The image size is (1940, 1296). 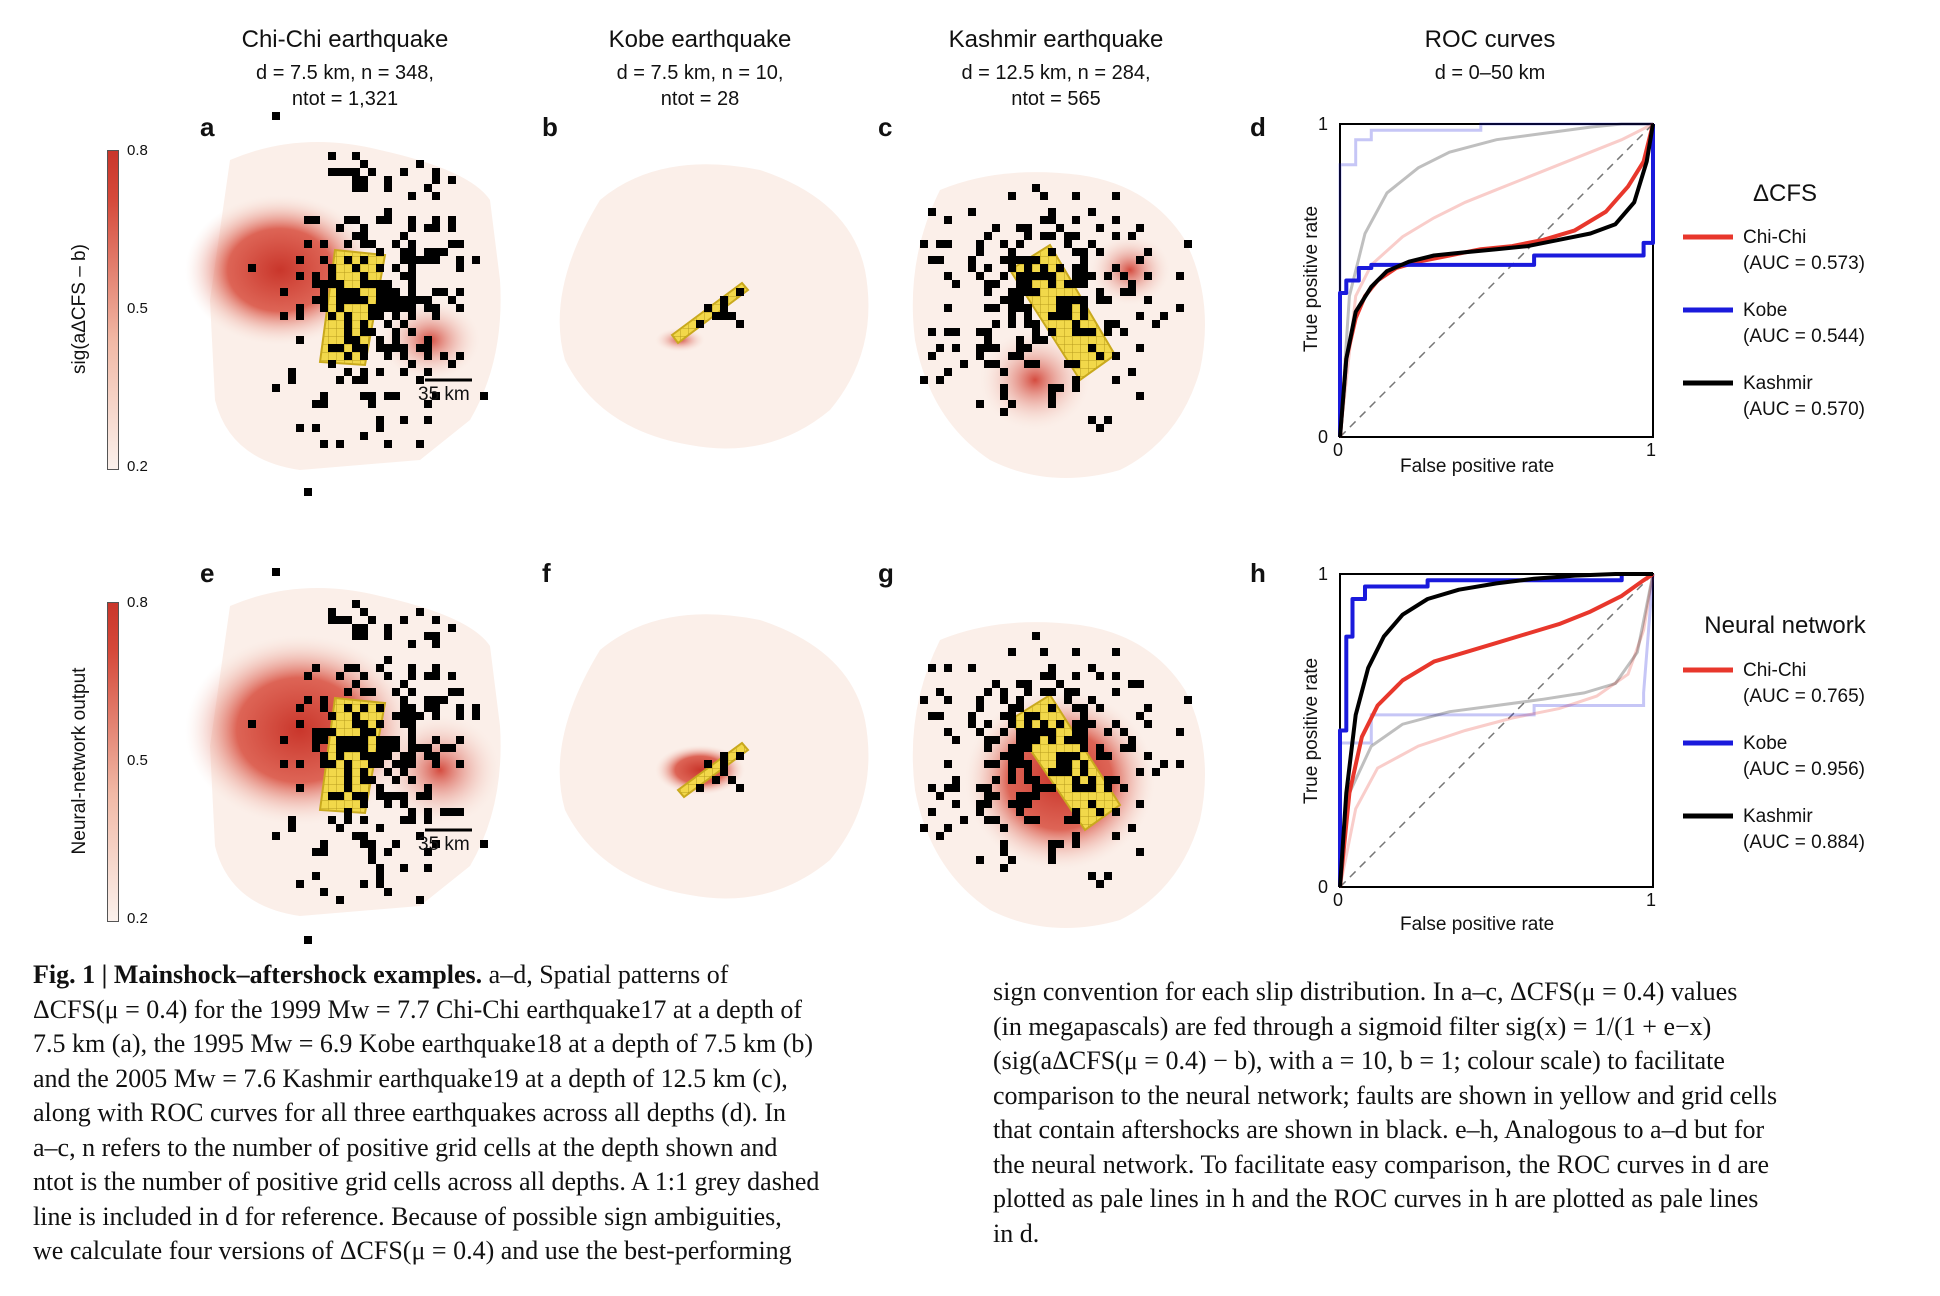 What do you see at coordinates (345, 73) in the screenshot?
I see `column-subtitle-chichi-line1: d = 7.5 km, n = 348,` at bounding box center [345, 73].